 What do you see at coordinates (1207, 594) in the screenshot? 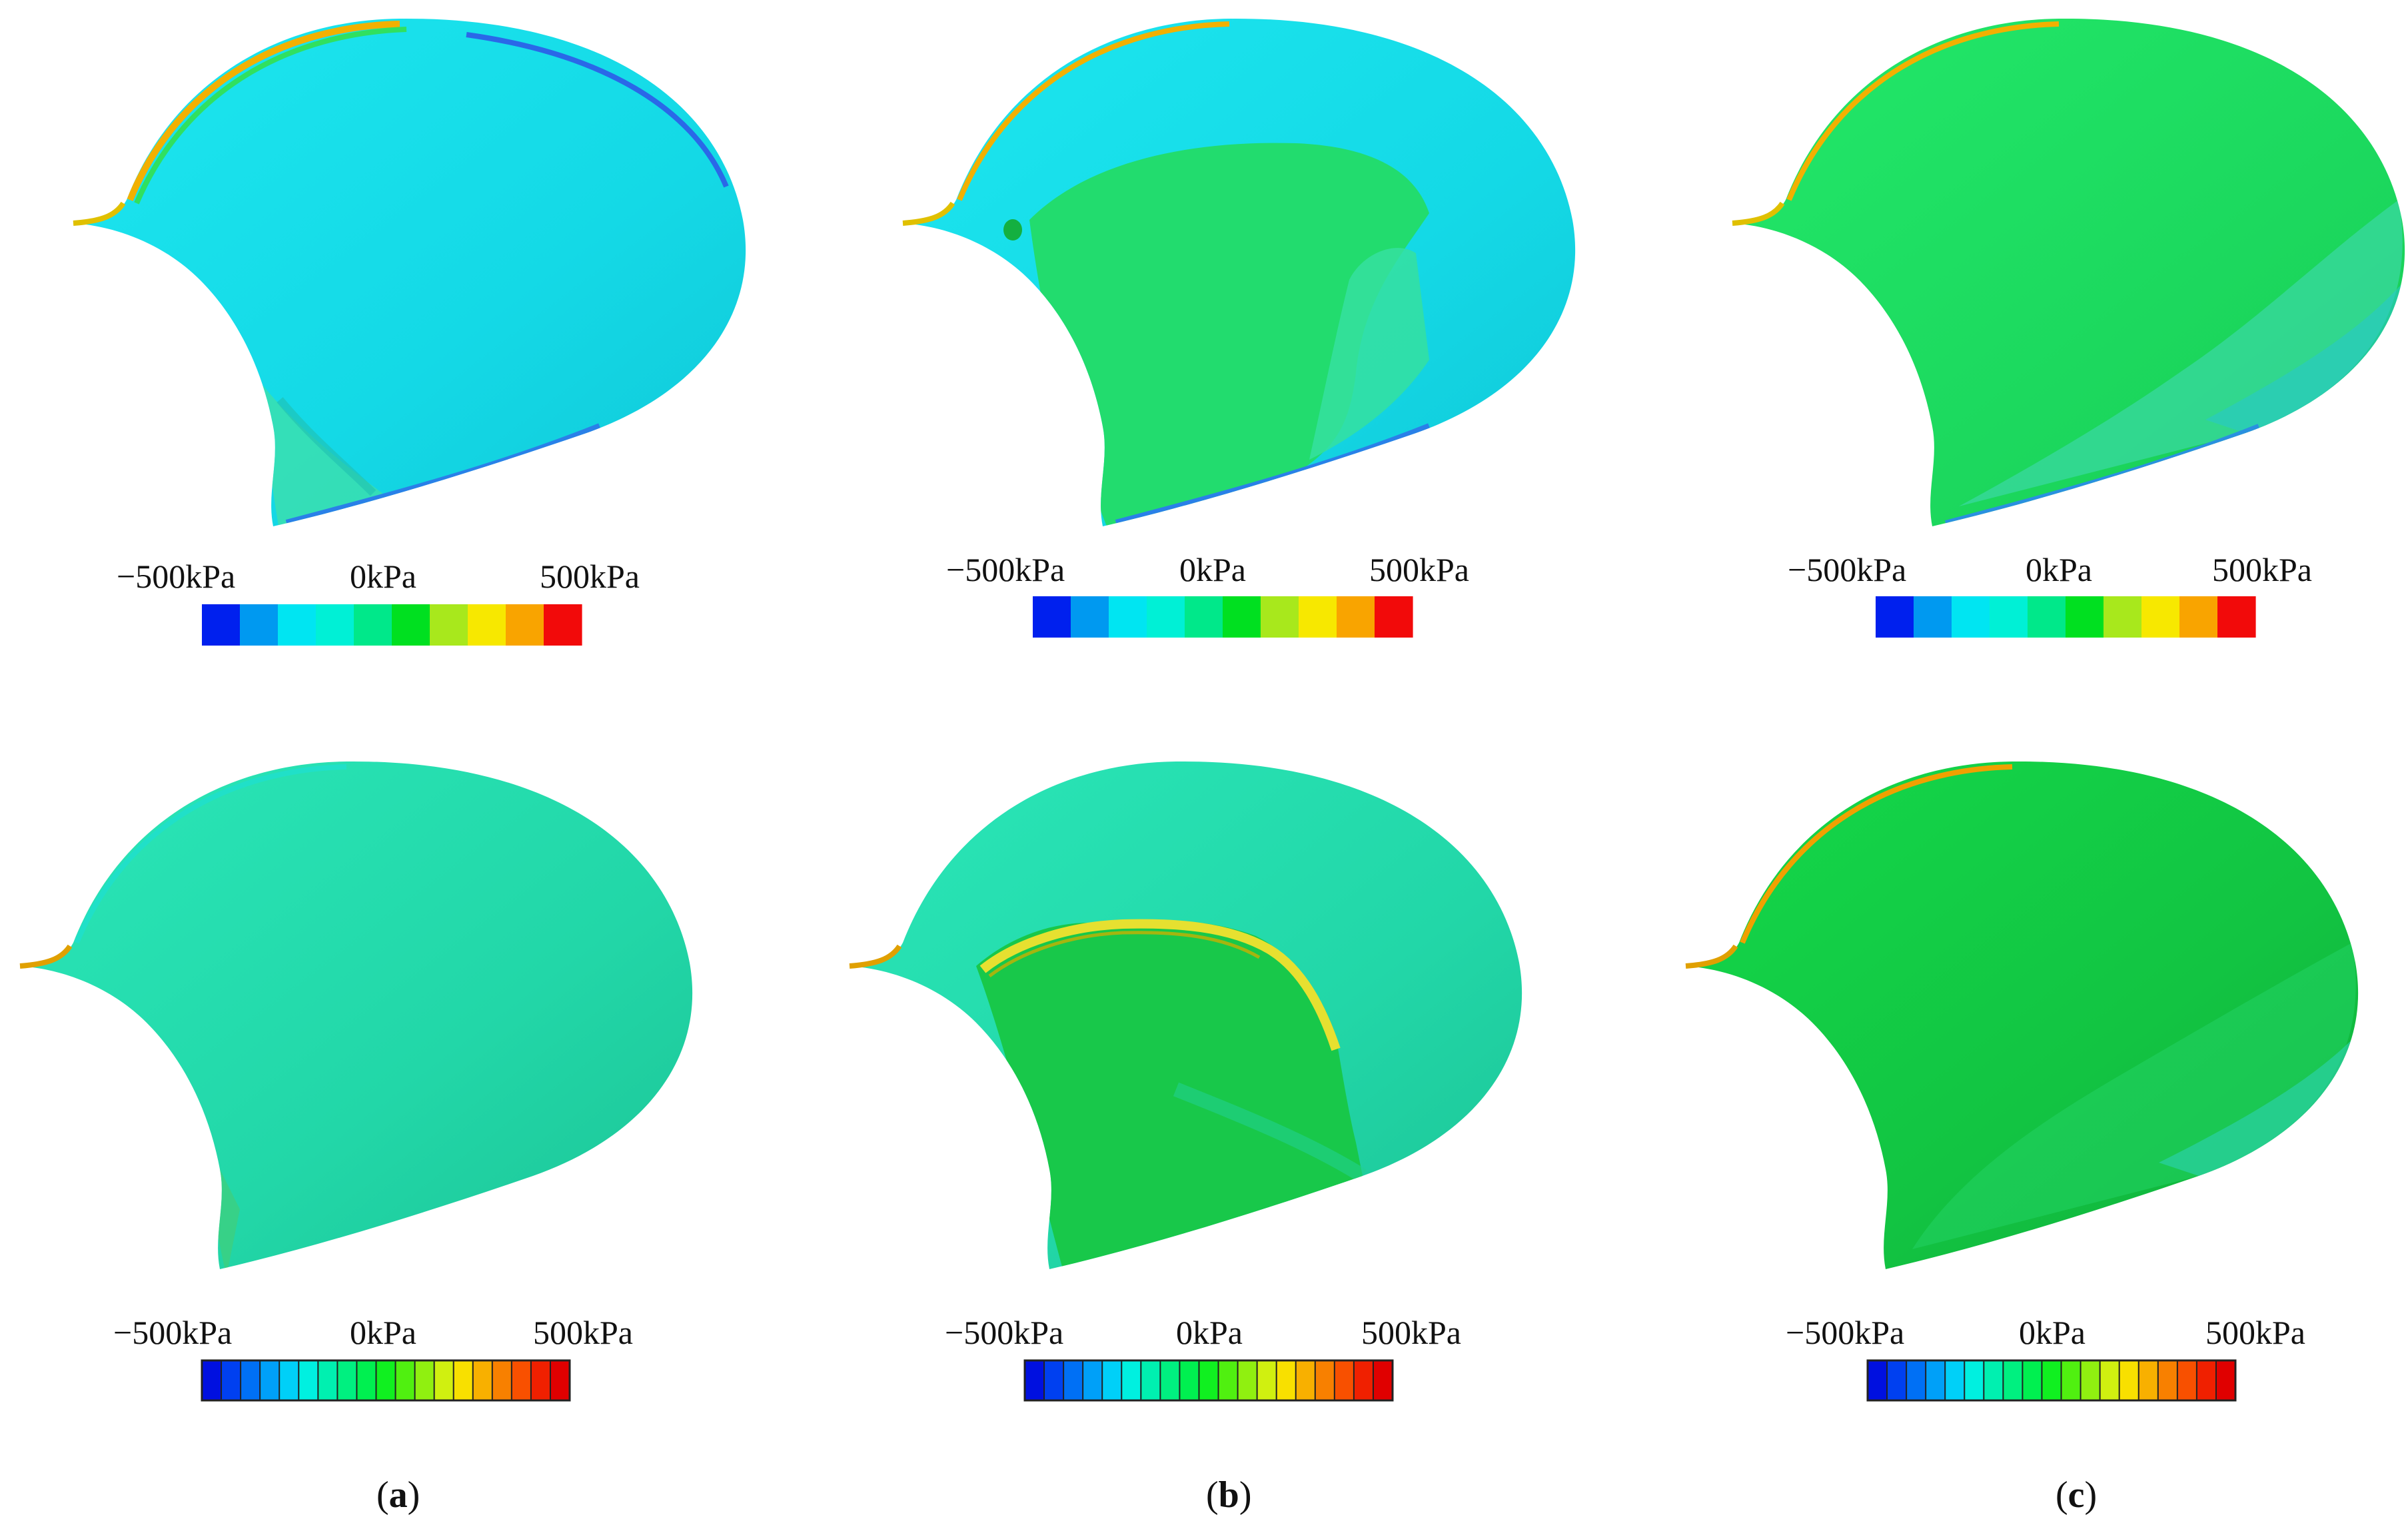
I see `colorbar-r1c2: −500kPa 0kPa 500kPa` at bounding box center [1207, 594].